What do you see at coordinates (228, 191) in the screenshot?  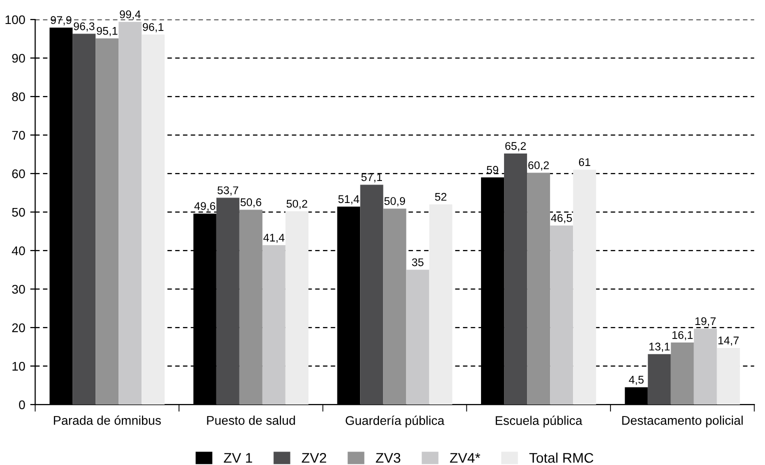 I see `data-label: 53,7` at bounding box center [228, 191].